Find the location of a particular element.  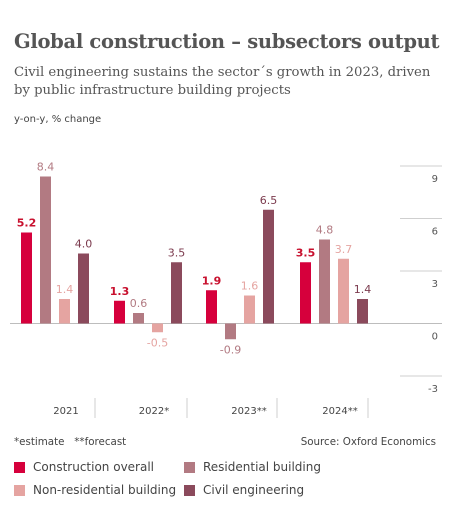

data-label: 1.3 is located at coordinates (120, 291).